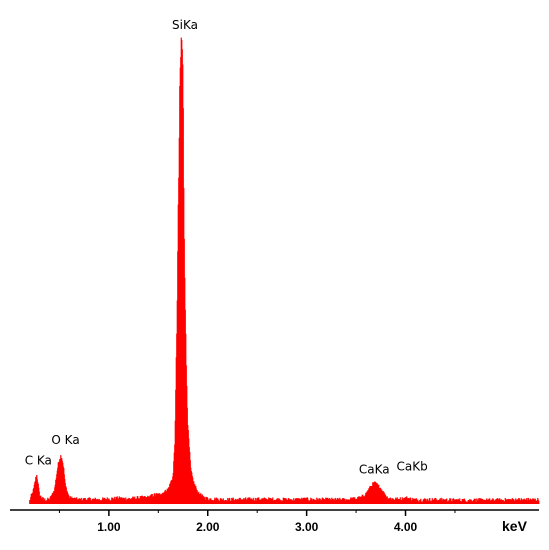 This screenshot has height=550, width=549. What do you see at coordinates (307, 527) in the screenshot?
I see `x-tick-label: 3.00` at bounding box center [307, 527].